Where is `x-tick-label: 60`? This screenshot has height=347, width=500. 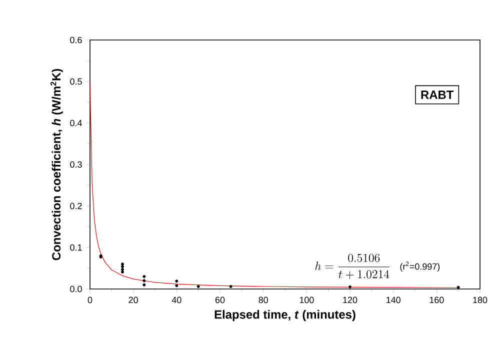 x-tick-label: 60 is located at coordinates (220, 300).